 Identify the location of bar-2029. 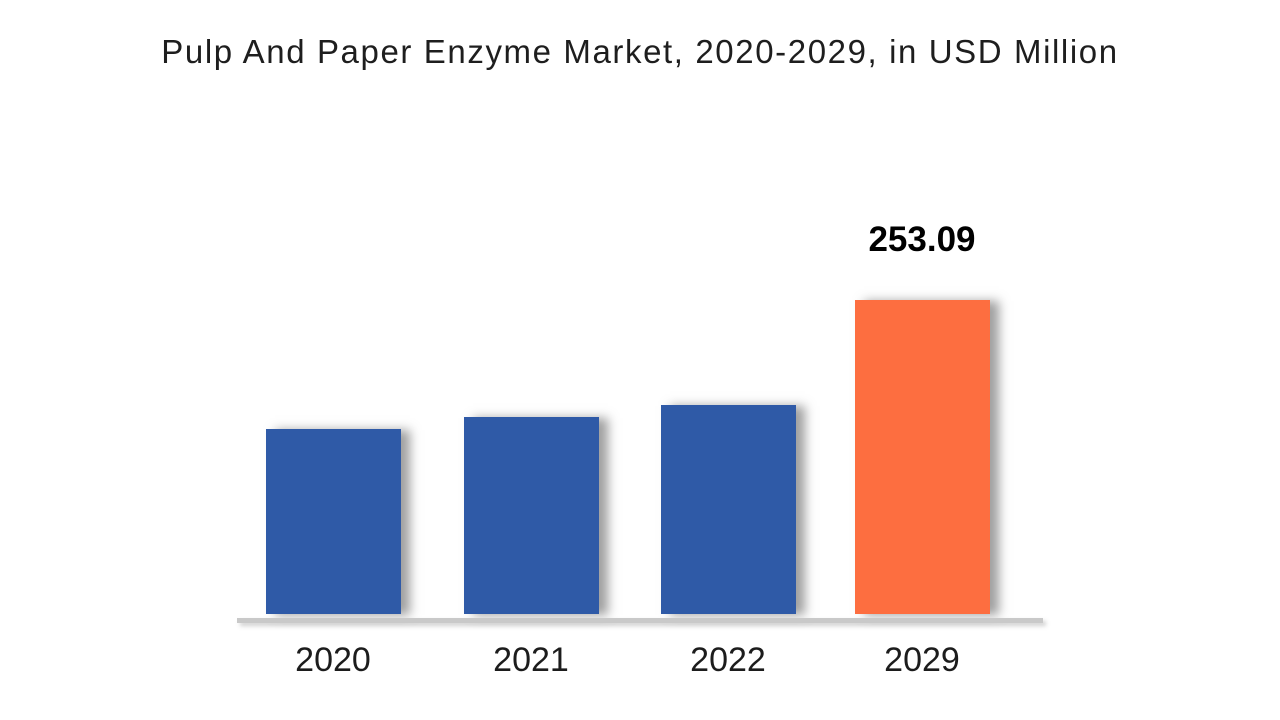
(922, 457).